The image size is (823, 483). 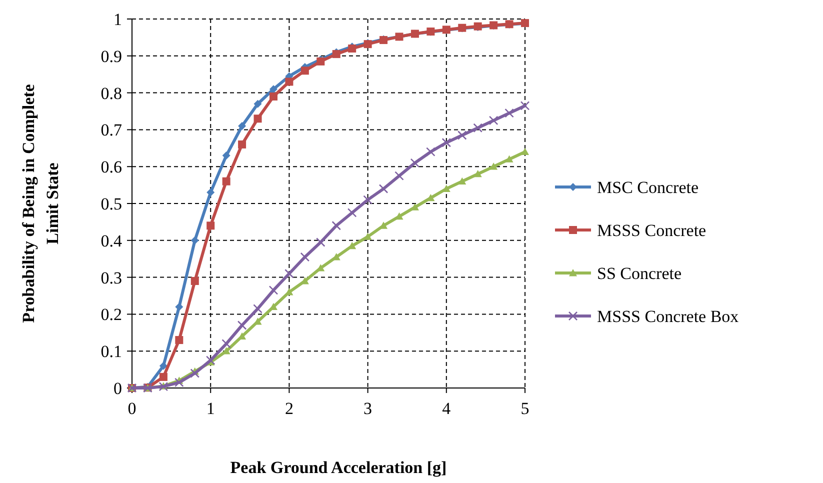 I want to click on x-tick-label: 1, so click(x=210, y=408).